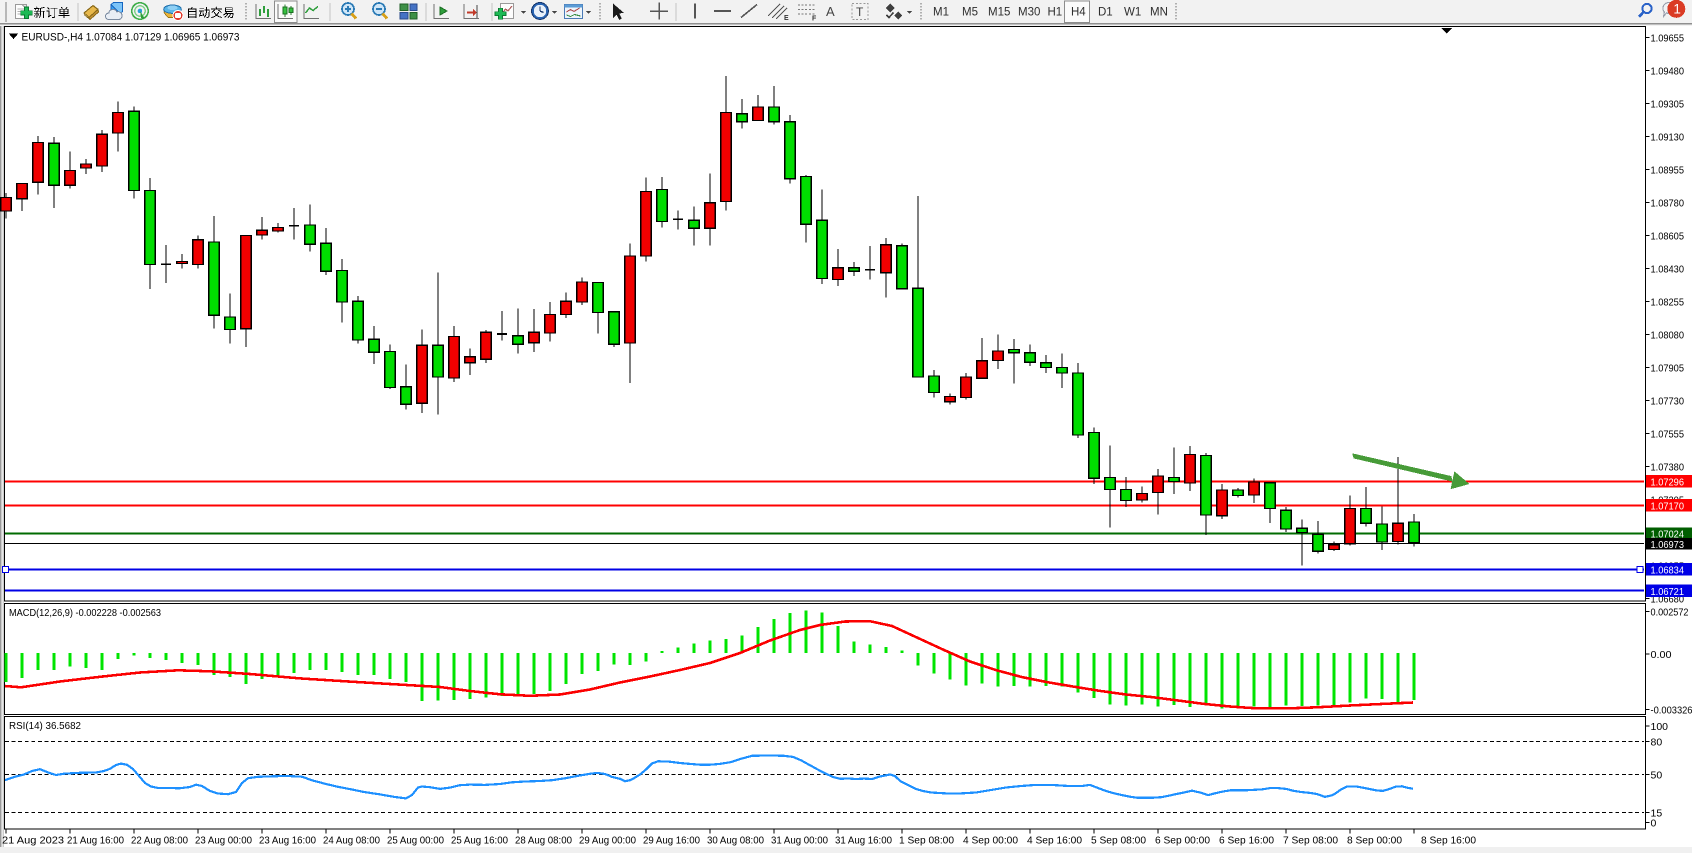 Image resolution: width=1692 pixels, height=853 pixels. I want to click on svg-text: A, so click(830, 11).